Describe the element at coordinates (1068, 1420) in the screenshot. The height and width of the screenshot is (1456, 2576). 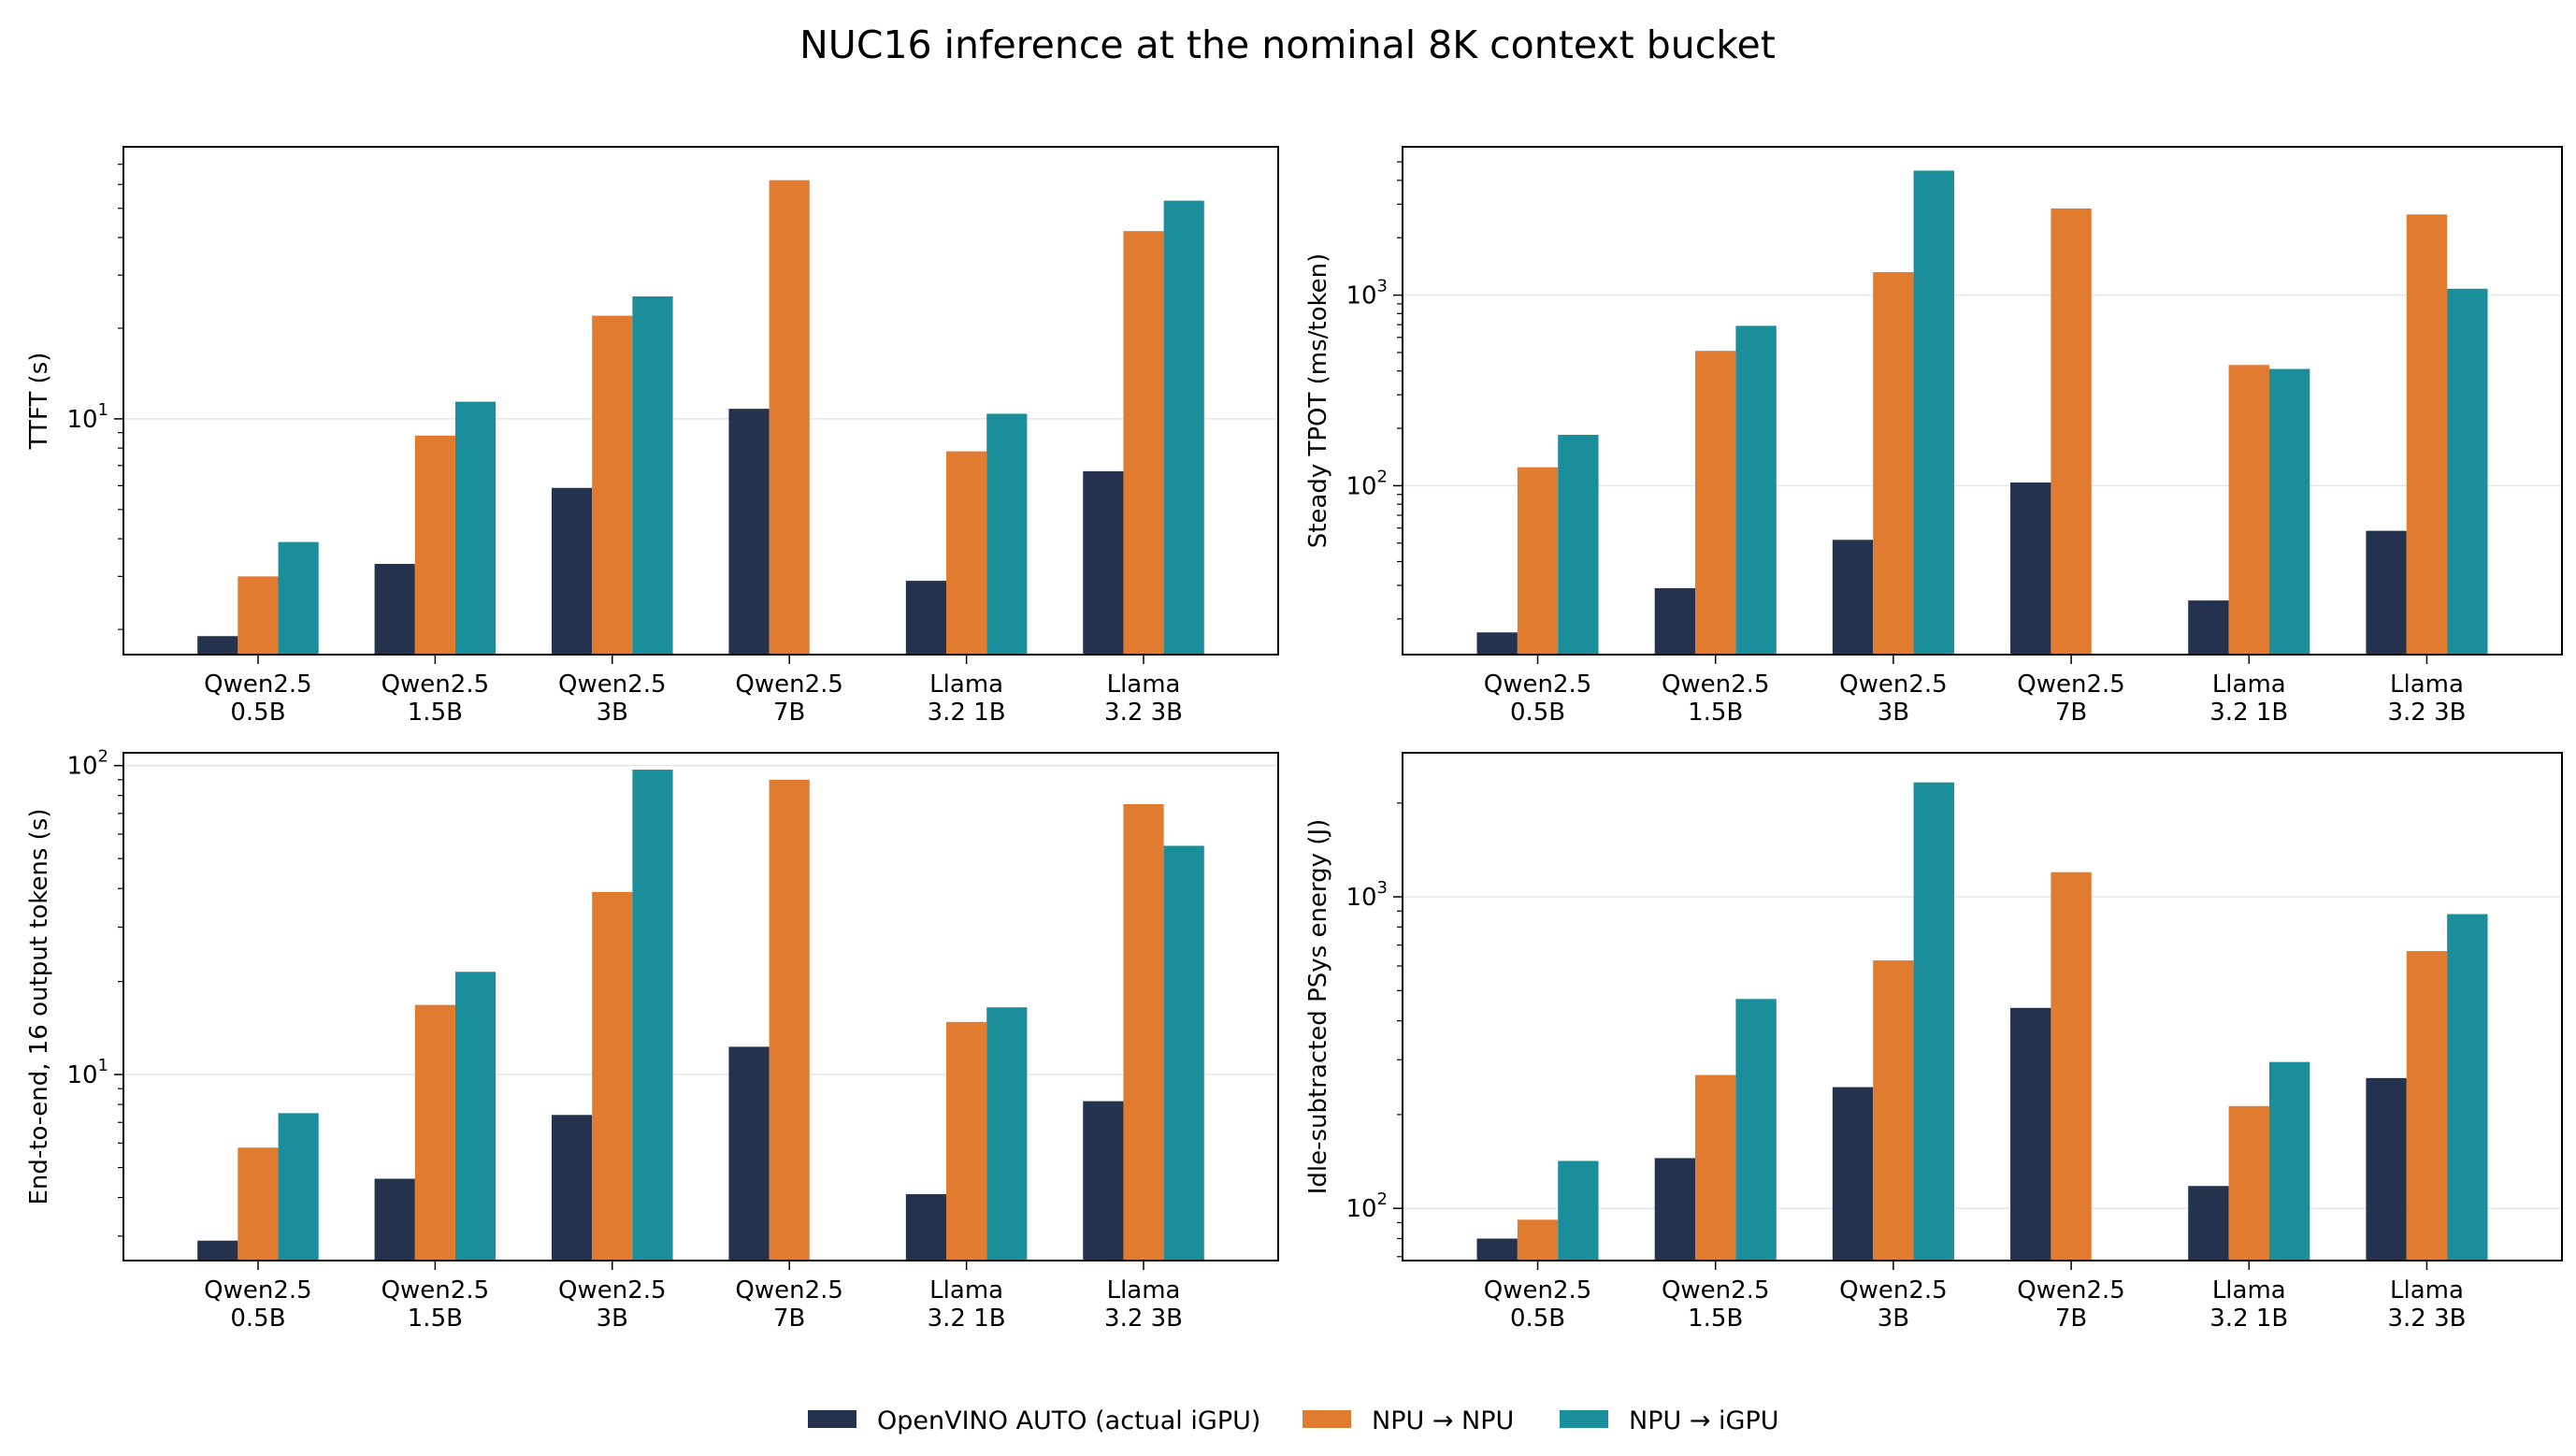
I see `legend-label: OpenVINO AUTO (actual iGPU)` at that location.